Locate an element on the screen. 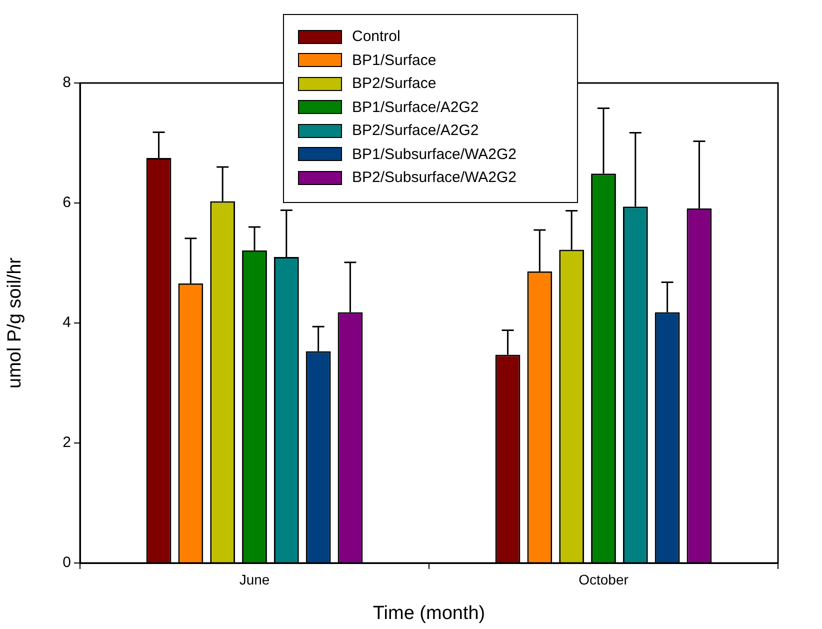 The width and height of the screenshot is (822, 629). y-tick-label: 2 is located at coordinates (66, 443).